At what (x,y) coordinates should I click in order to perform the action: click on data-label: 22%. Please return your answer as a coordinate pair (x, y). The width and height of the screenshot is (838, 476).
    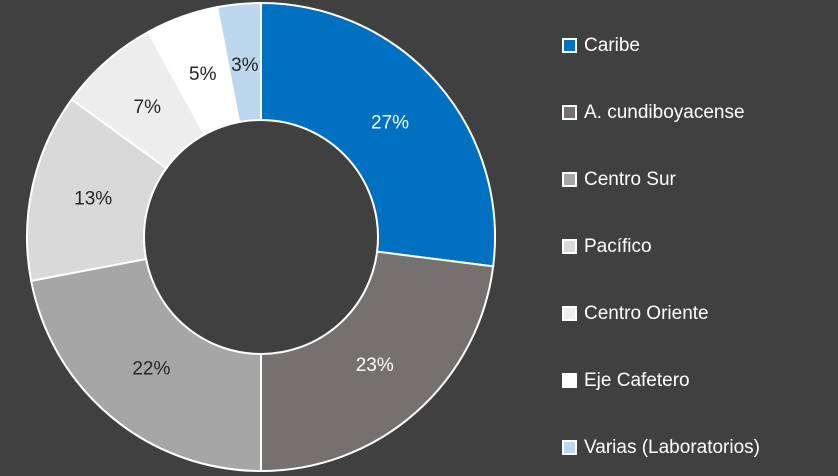
    Looking at the image, I should click on (151, 369).